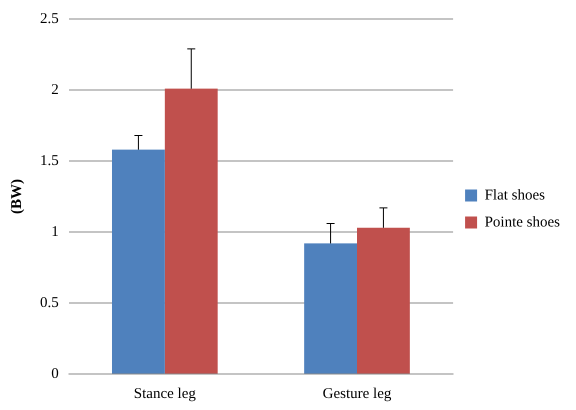  What do you see at coordinates (49, 302) in the screenshot?
I see `y-tick-label: 0.5` at bounding box center [49, 302].